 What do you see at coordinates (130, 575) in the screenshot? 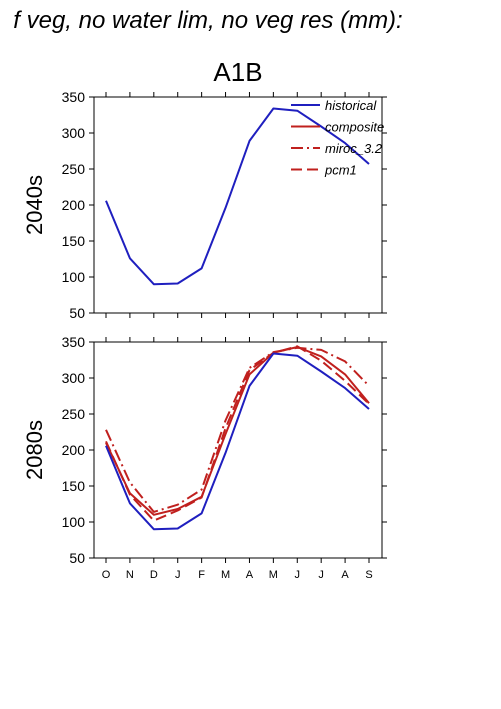
I see `x-tick-label: N` at bounding box center [130, 575].